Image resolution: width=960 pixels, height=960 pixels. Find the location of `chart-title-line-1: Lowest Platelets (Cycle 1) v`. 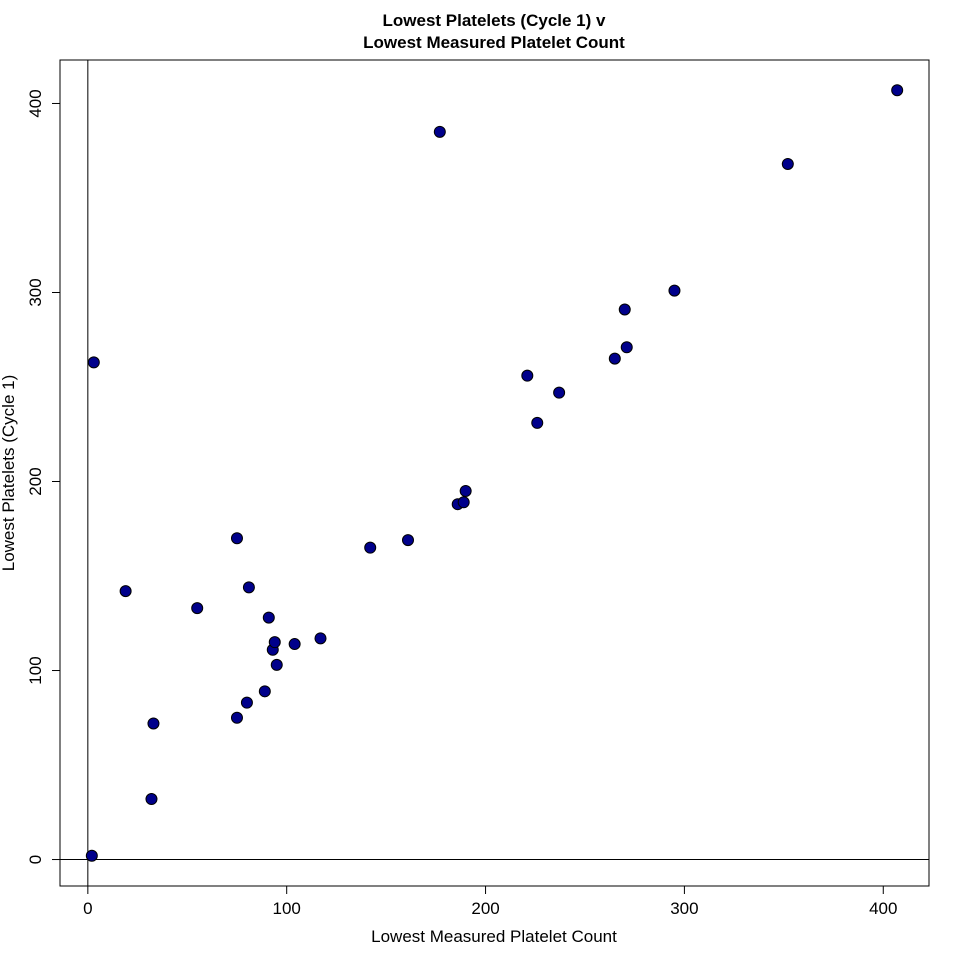

chart-title-line-1: Lowest Platelets (Cycle 1) v is located at coordinates (495, 20).